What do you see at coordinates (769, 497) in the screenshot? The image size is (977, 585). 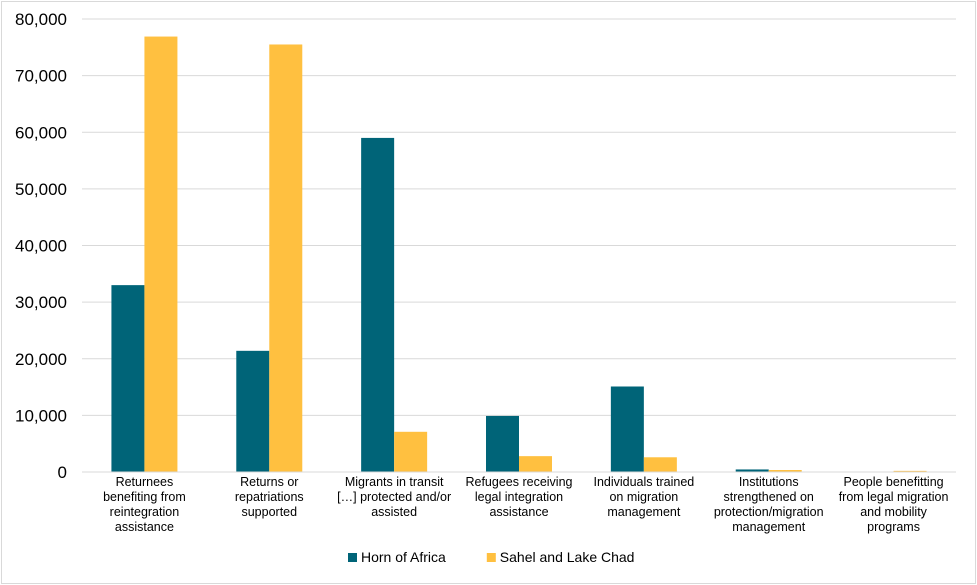 I see `category-line: strengthened on` at bounding box center [769, 497].